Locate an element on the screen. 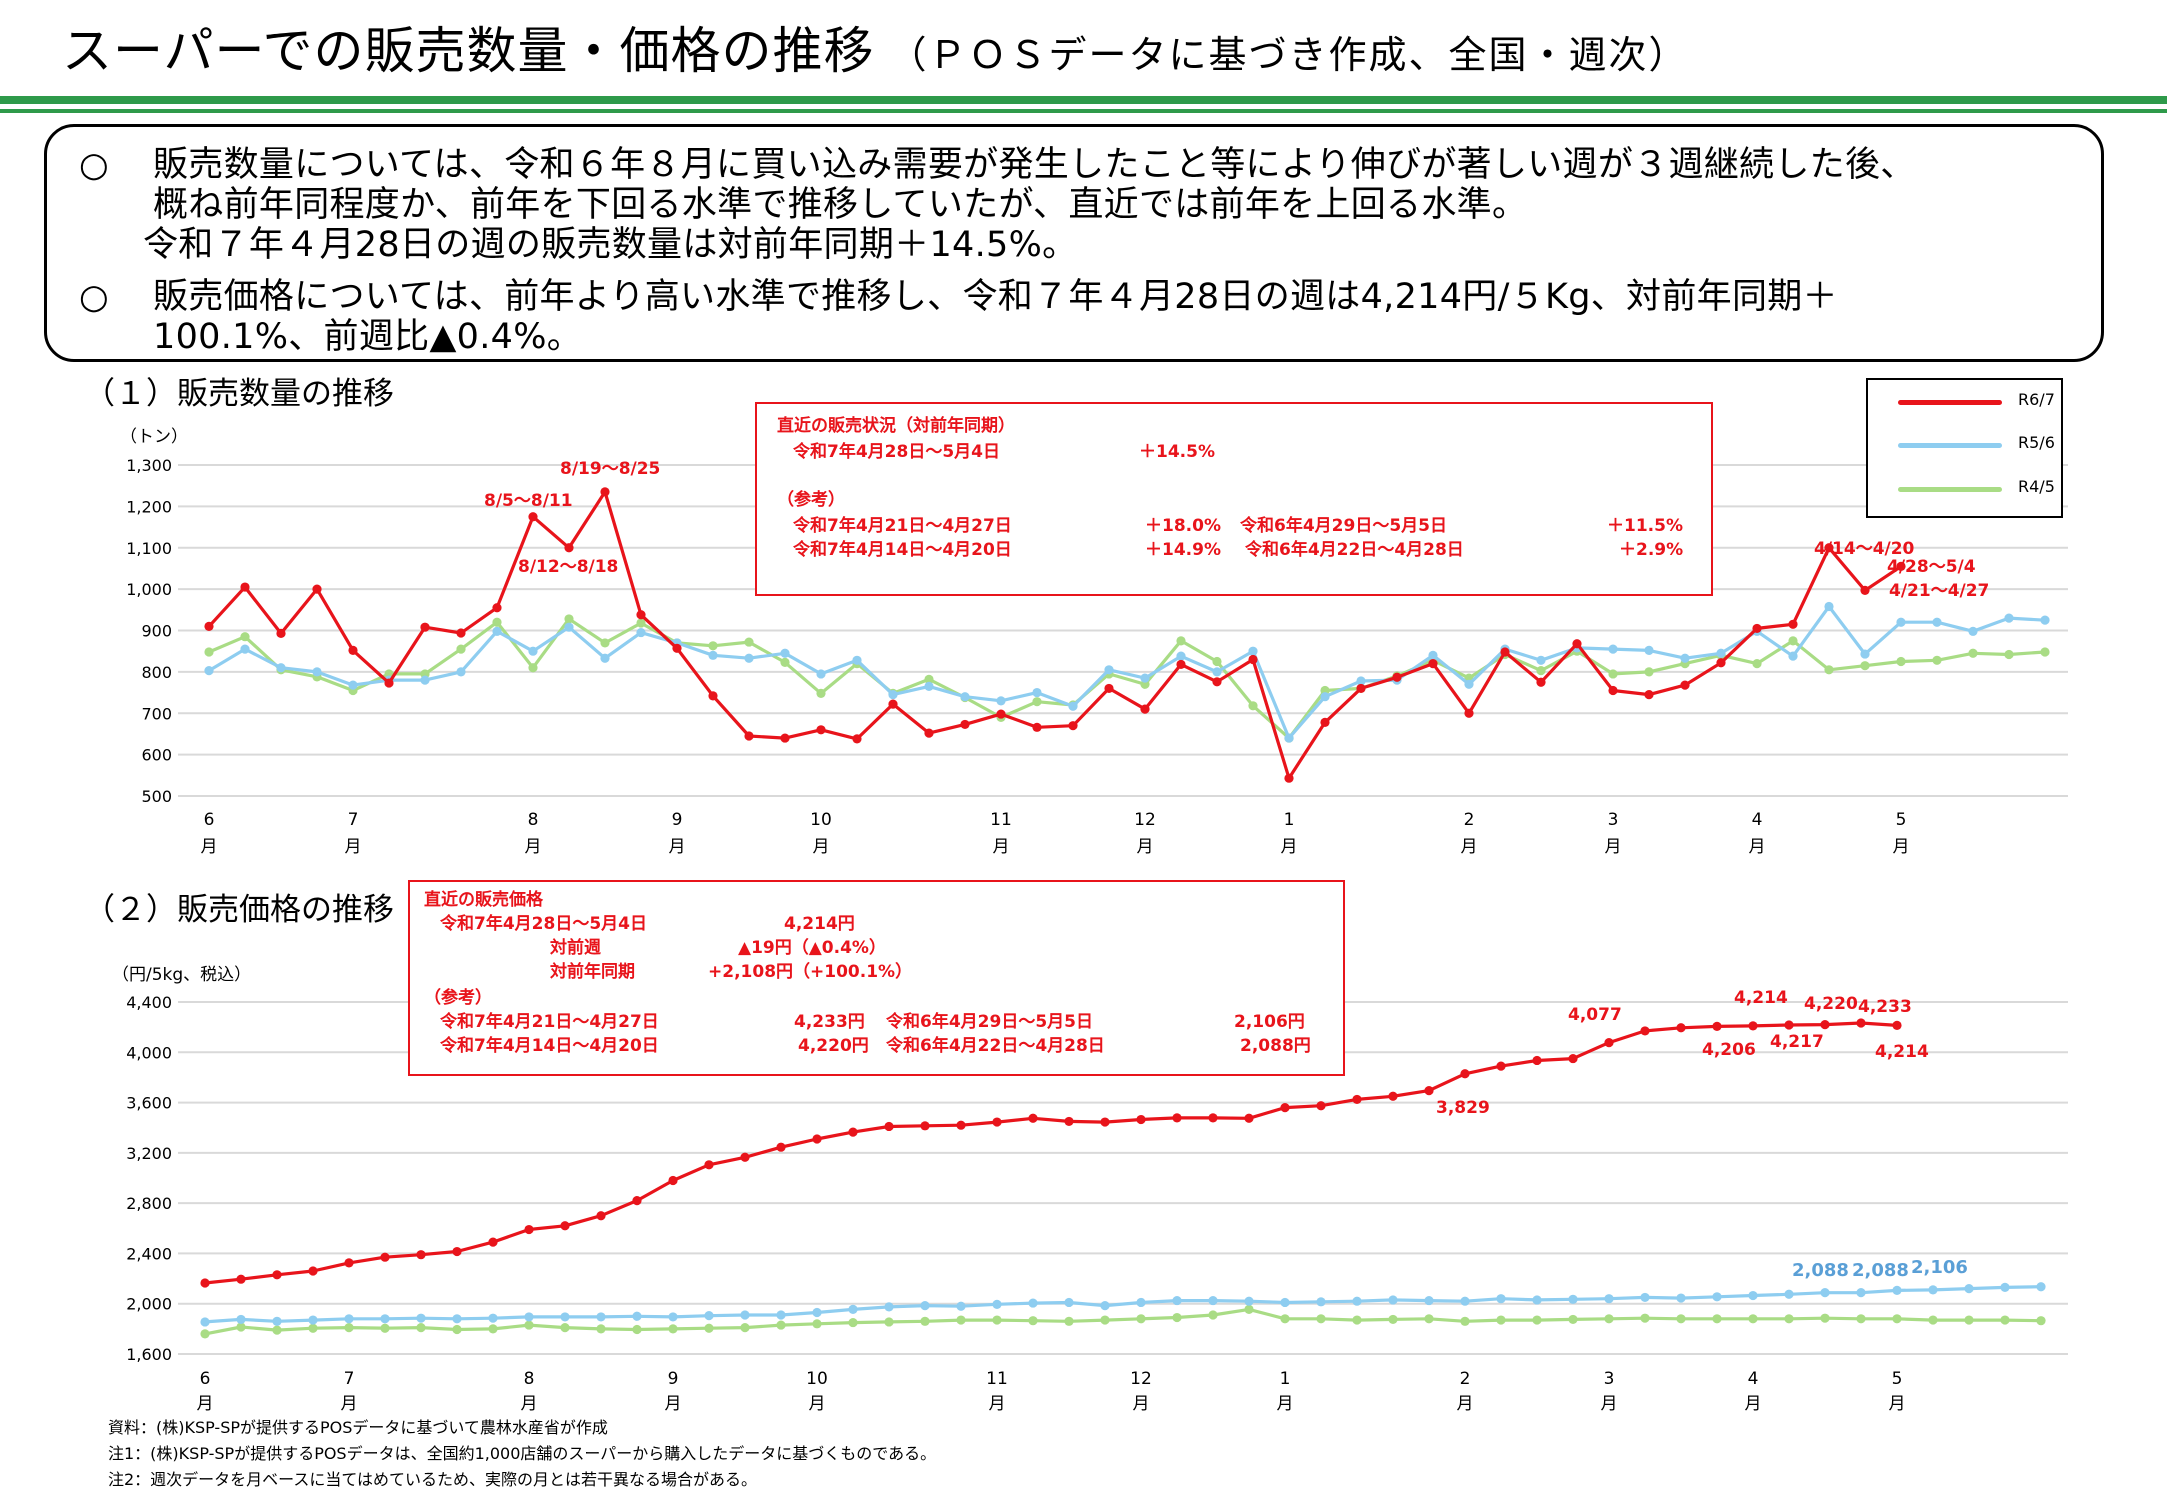 The image size is (2167, 1500). y-tick-label: 700 is located at coordinates (156, 713).